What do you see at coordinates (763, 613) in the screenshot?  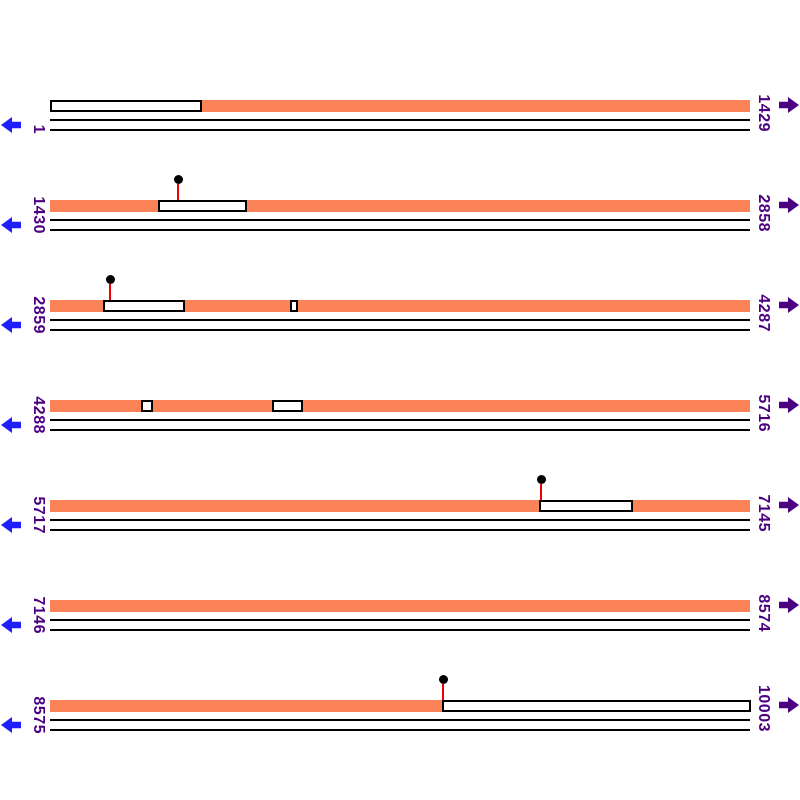 I see `row-end-label: 8574` at bounding box center [763, 613].